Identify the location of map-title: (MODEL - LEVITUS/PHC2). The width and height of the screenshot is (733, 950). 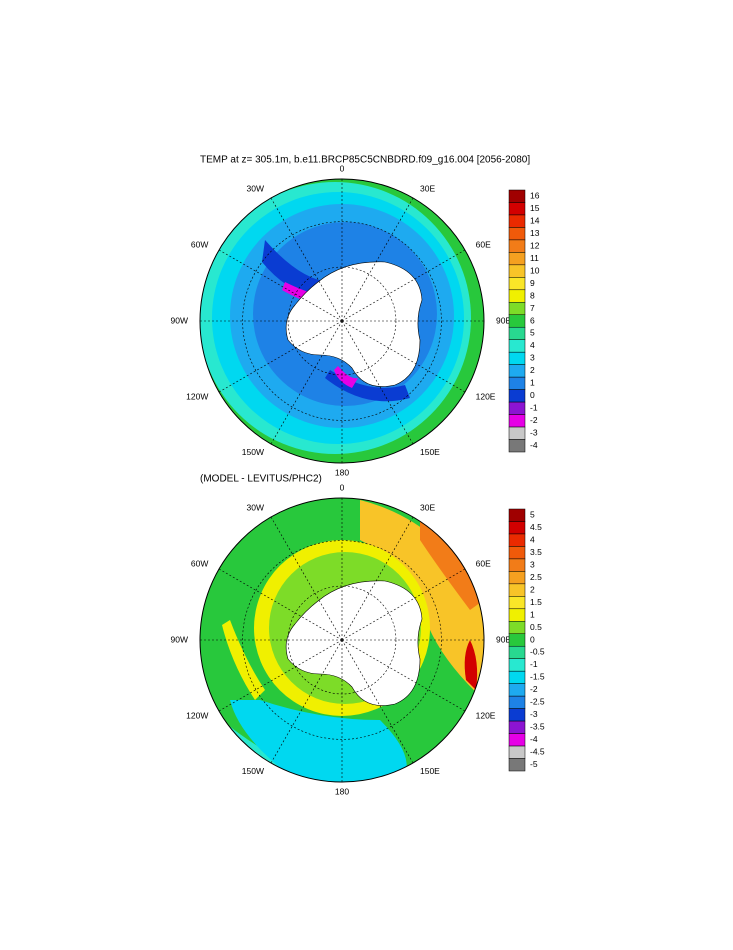
(261, 479).